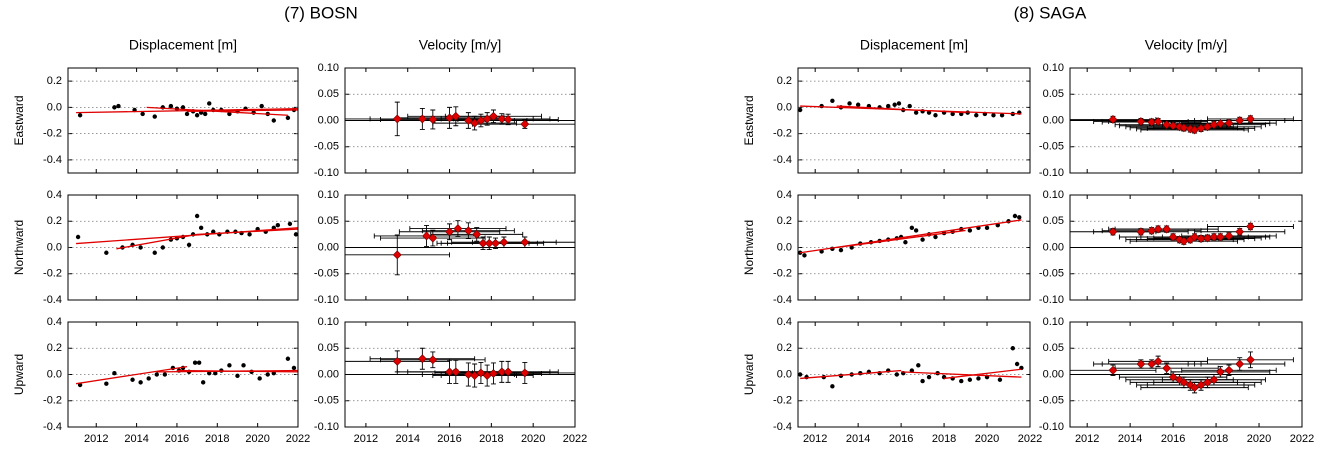 The height and width of the screenshot is (452, 1321). Describe the element at coordinates (1130, 439) in the screenshot. I see `x-tick-label: 2014` at that location.